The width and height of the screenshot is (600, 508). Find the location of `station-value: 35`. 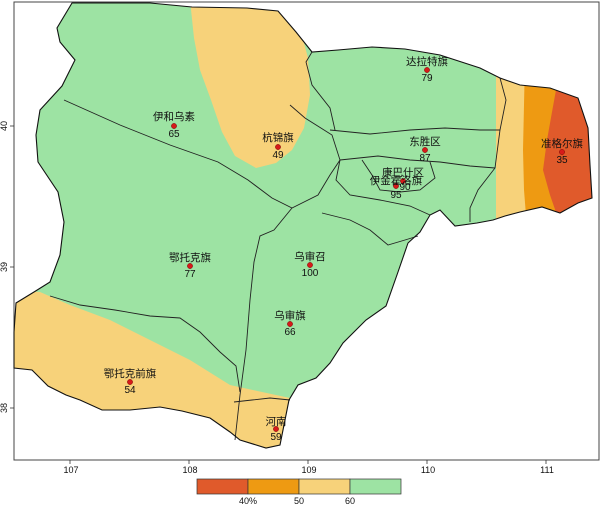

station-value: 35 is located at coordinates (562, 160).